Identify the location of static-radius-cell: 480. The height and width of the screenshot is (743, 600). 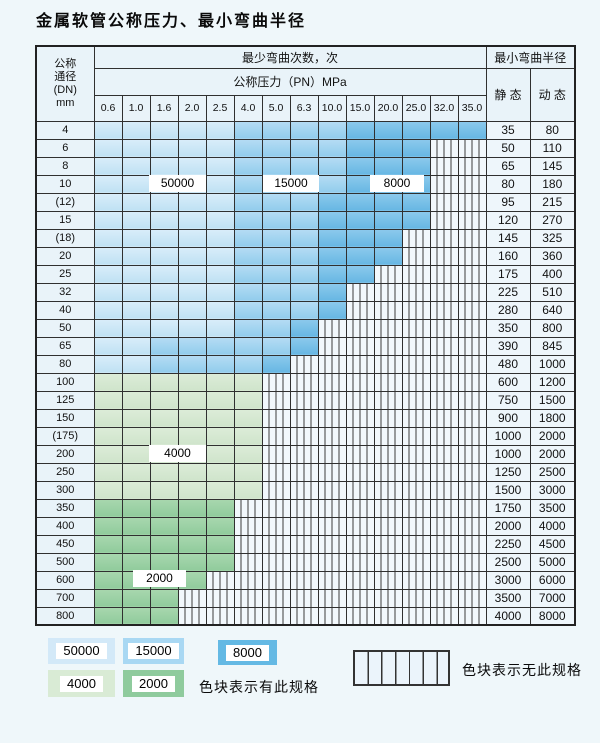
(508, 364).